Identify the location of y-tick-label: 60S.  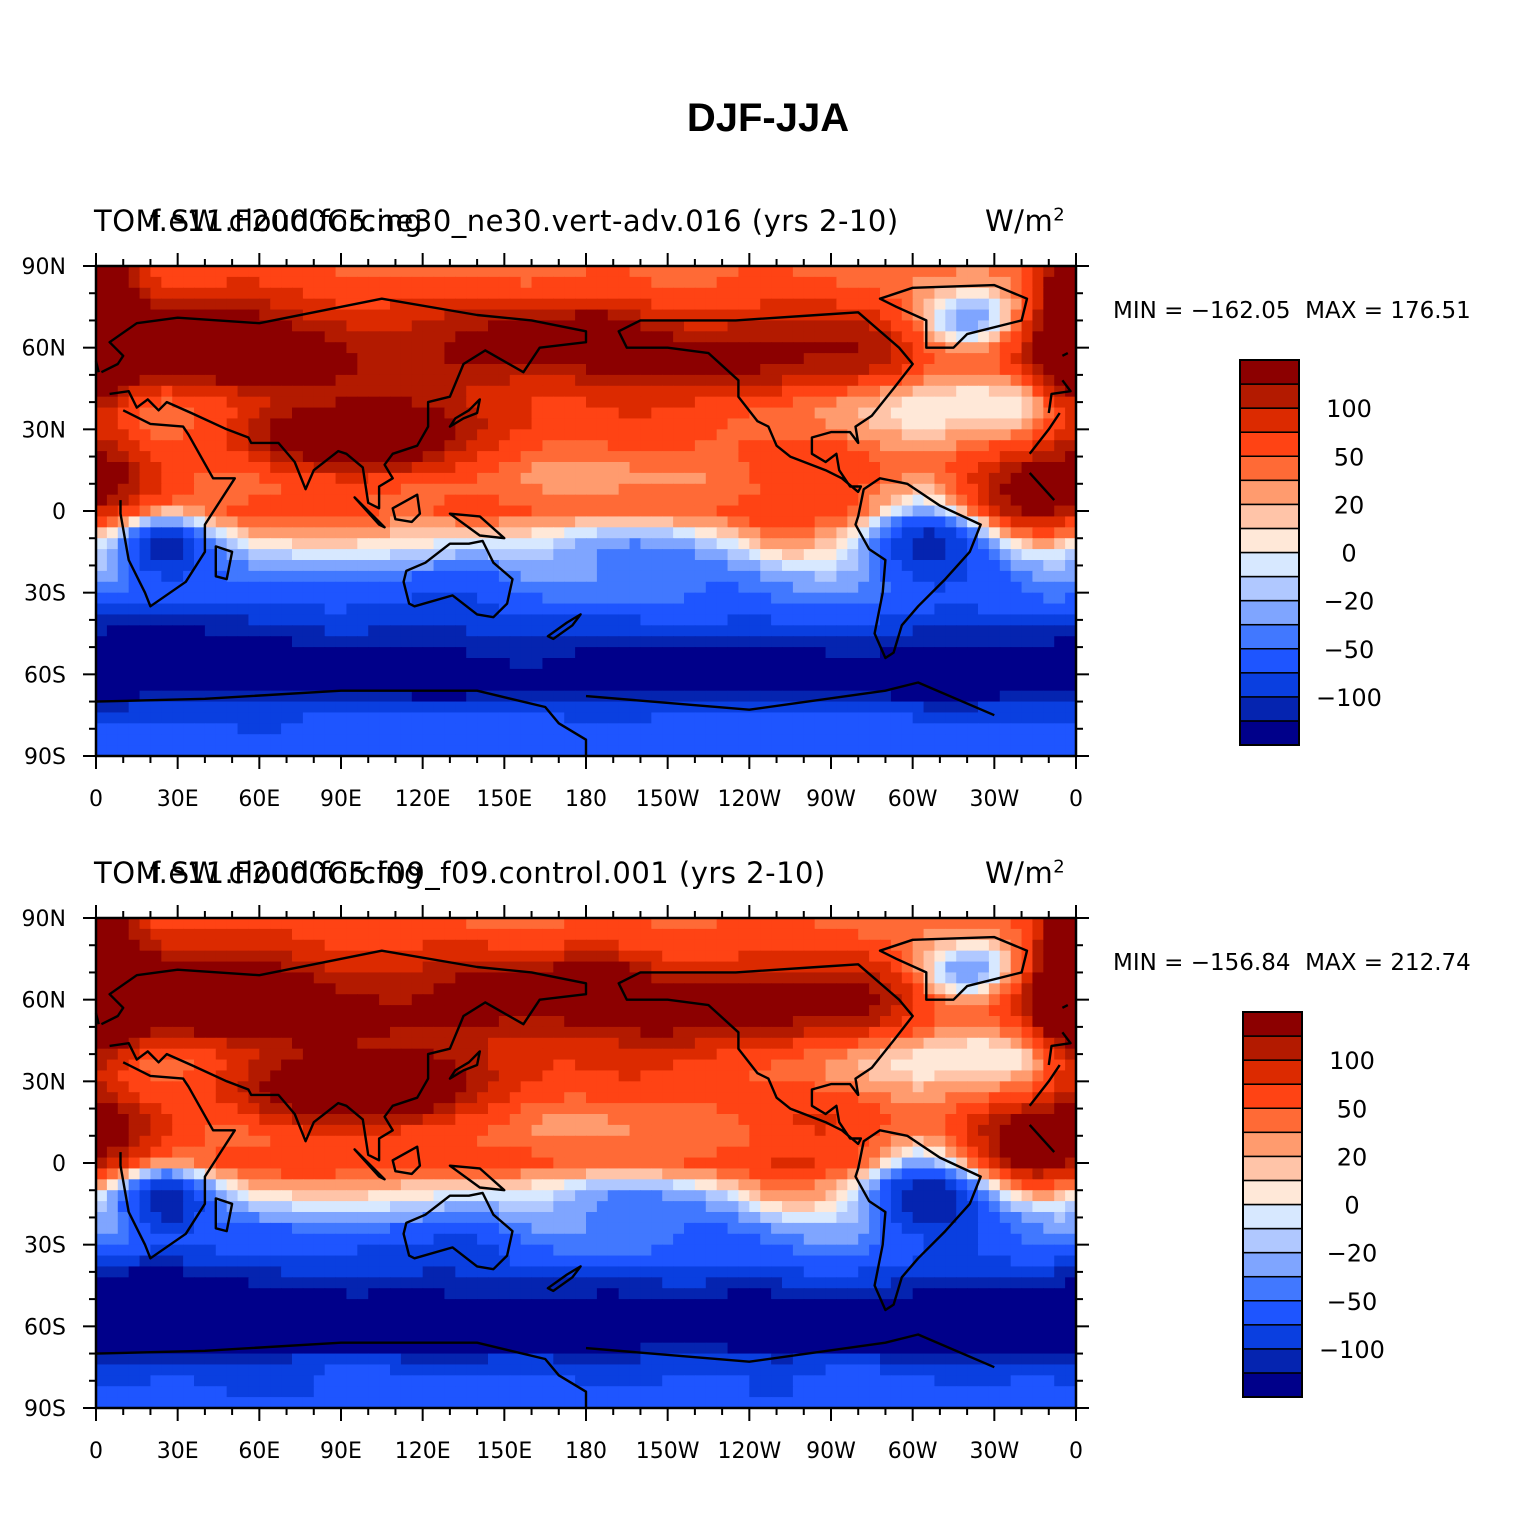
(45, 675).